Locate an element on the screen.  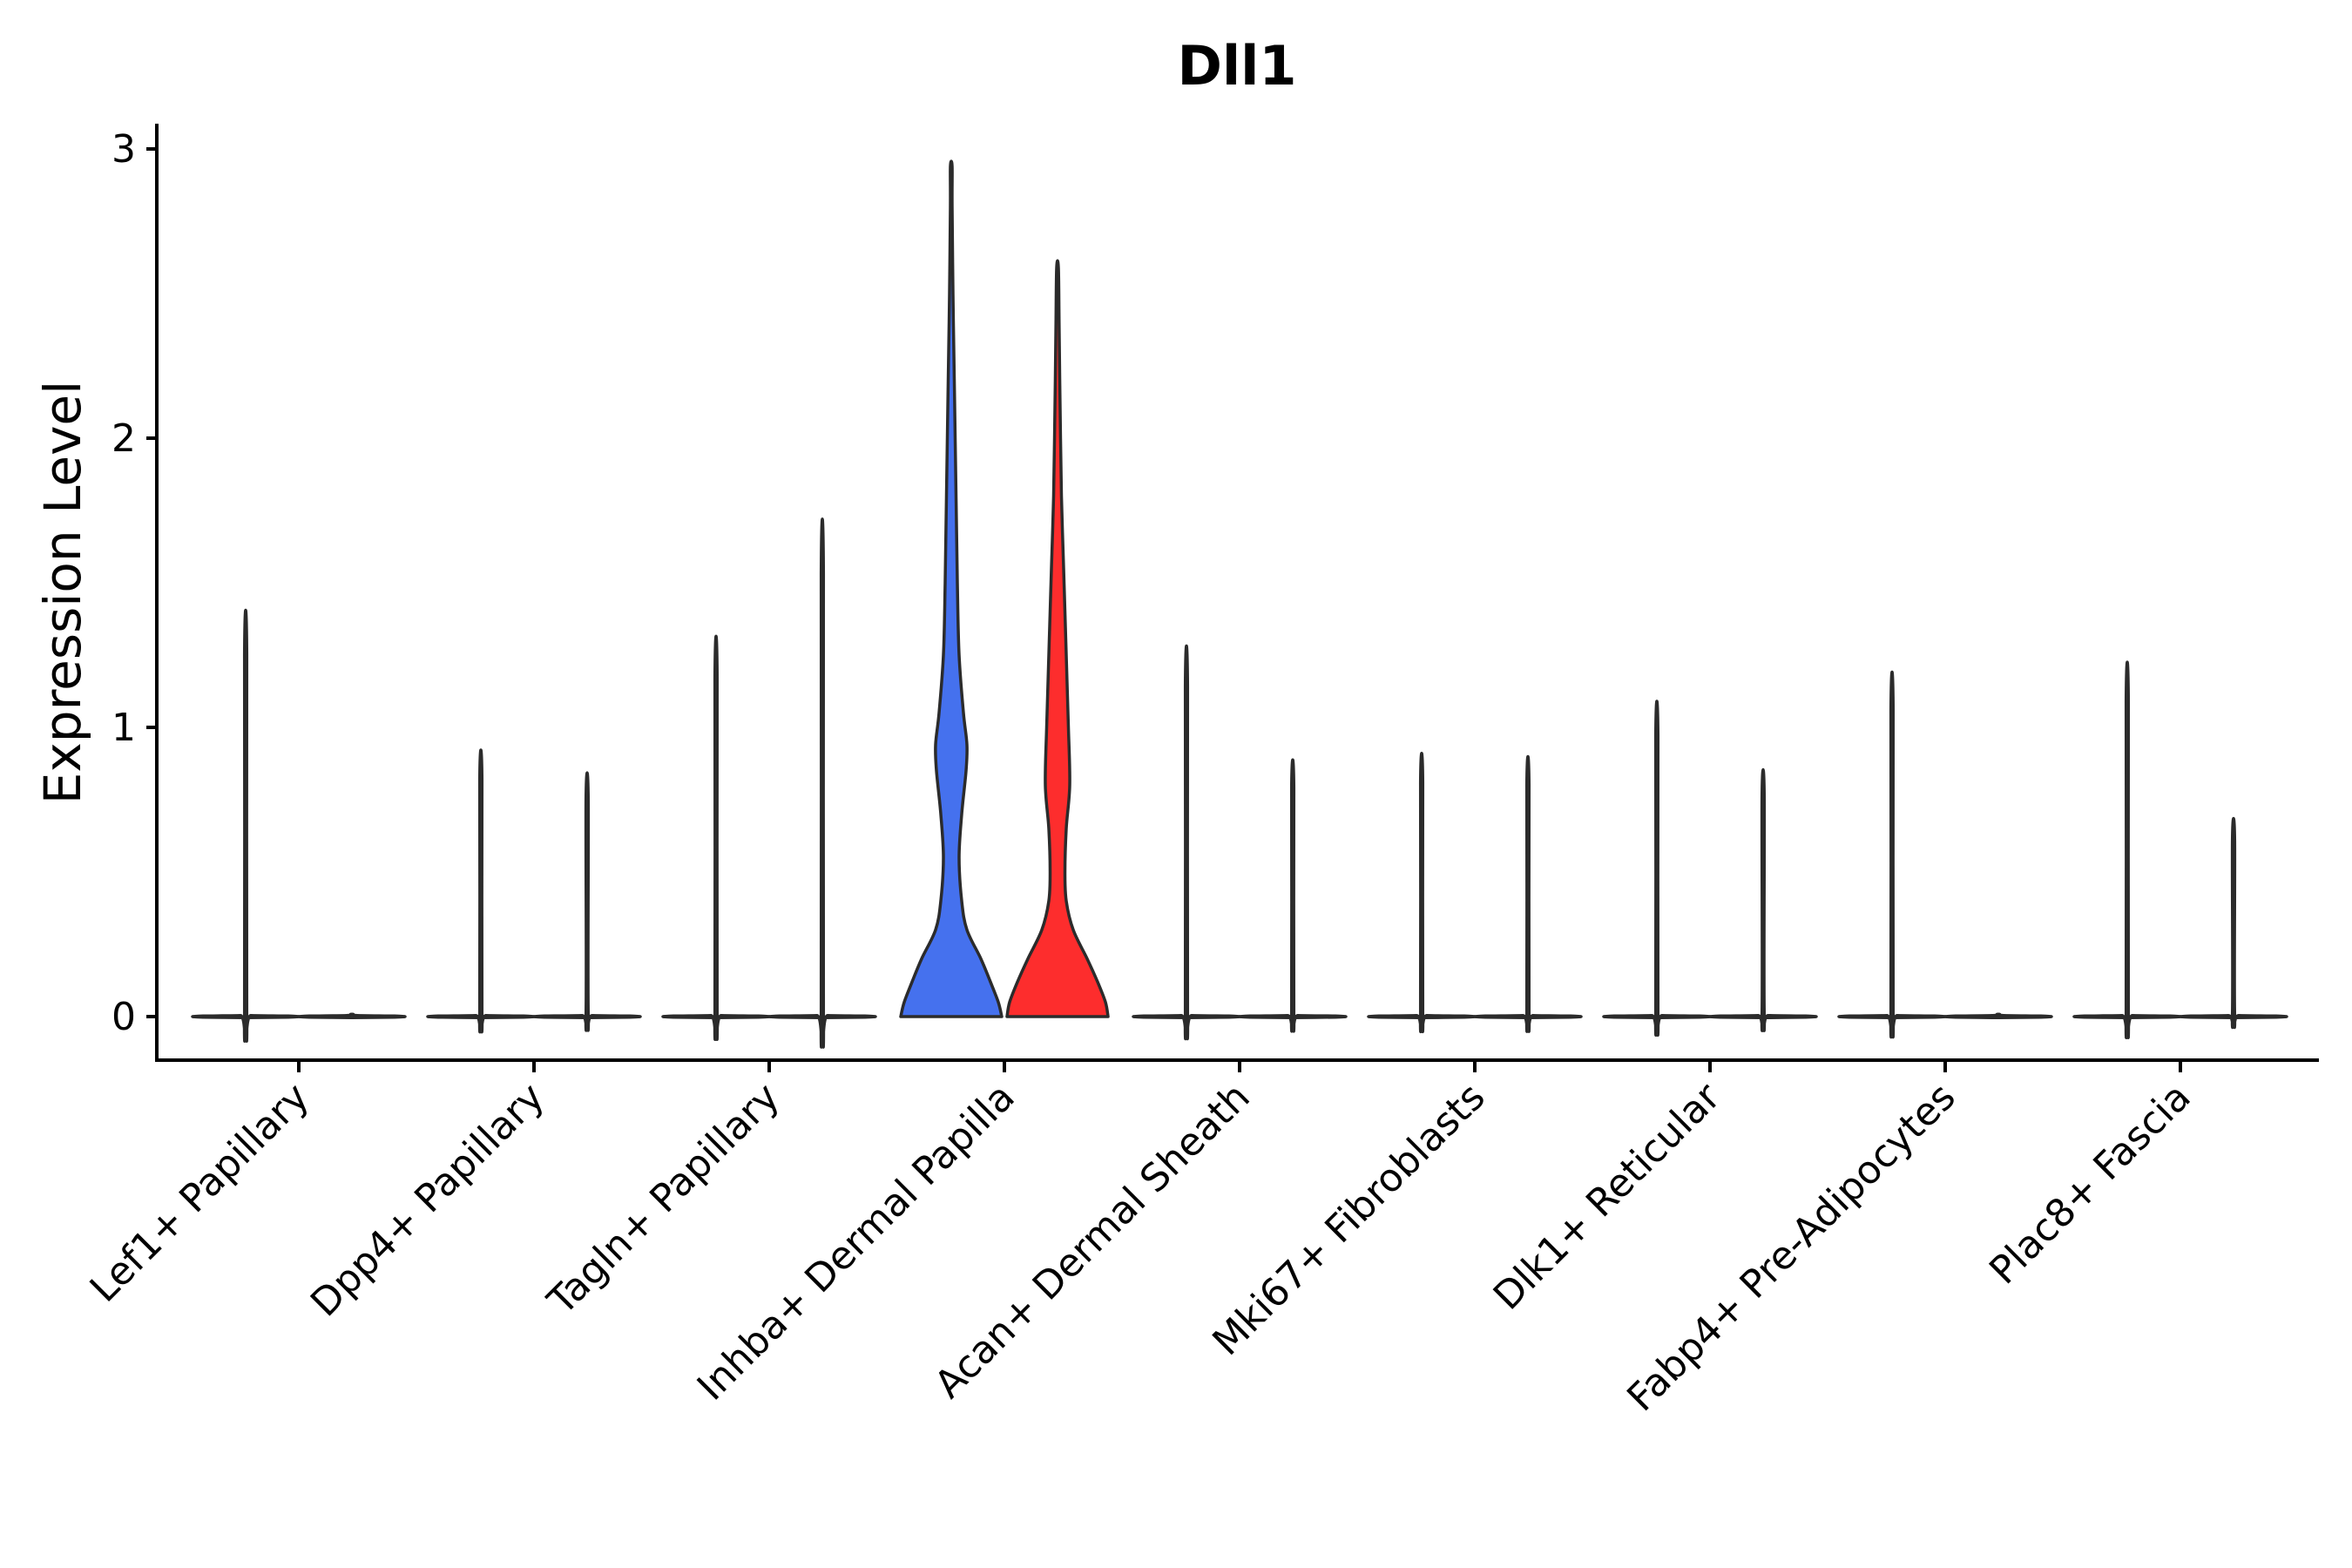
y-tick-label: 0 is located at coordinates (124, 1017).